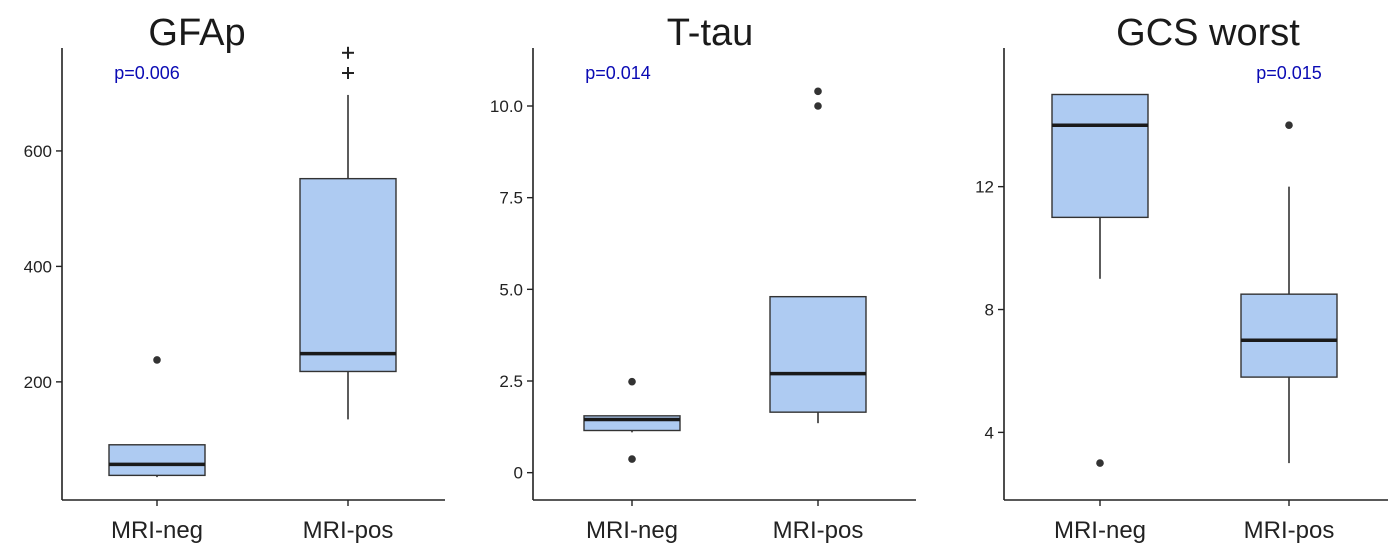  What do you see at coordinates (38, 151) in the screenshot?
I see `y-tick-label: 600` at bounding box center [38, 151].